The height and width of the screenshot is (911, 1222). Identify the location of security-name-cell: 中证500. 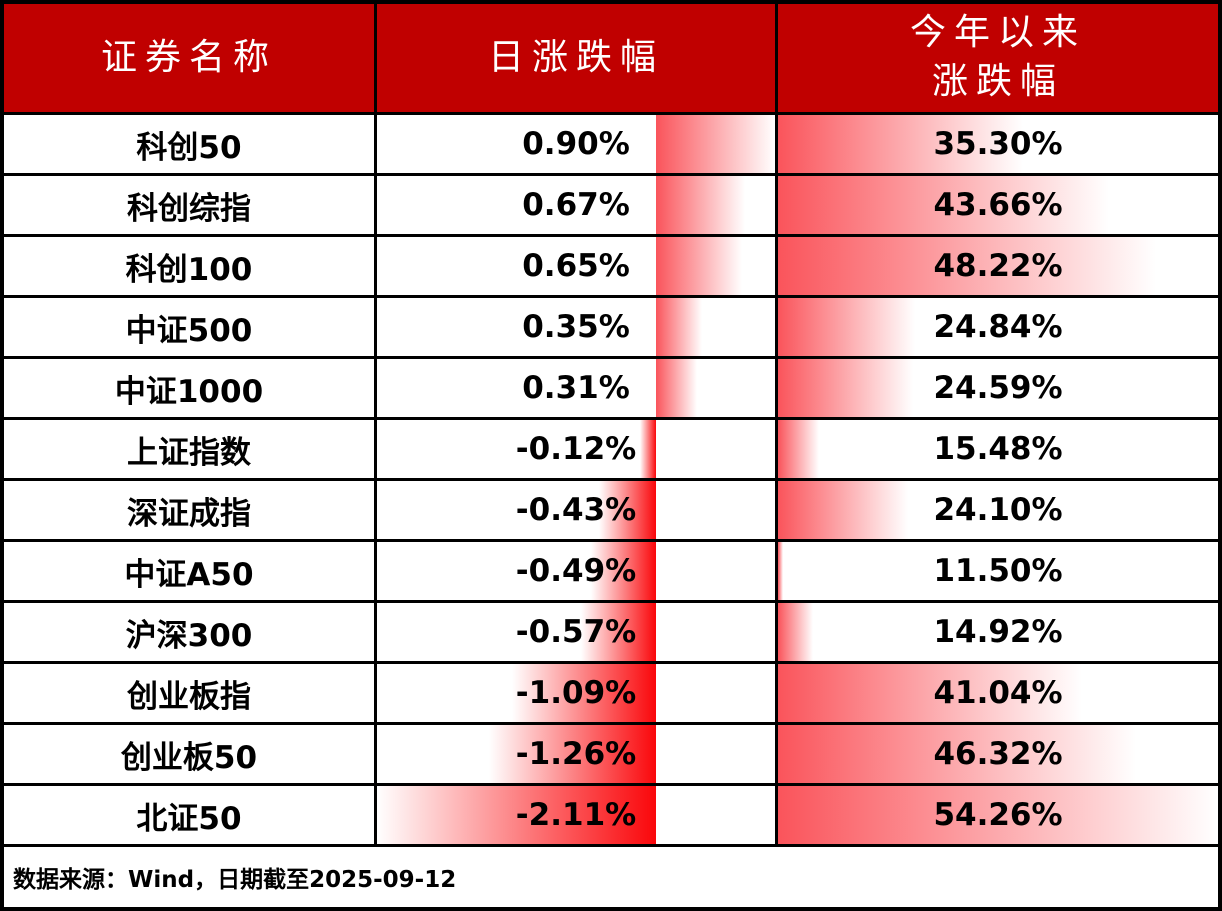
(190, 328).